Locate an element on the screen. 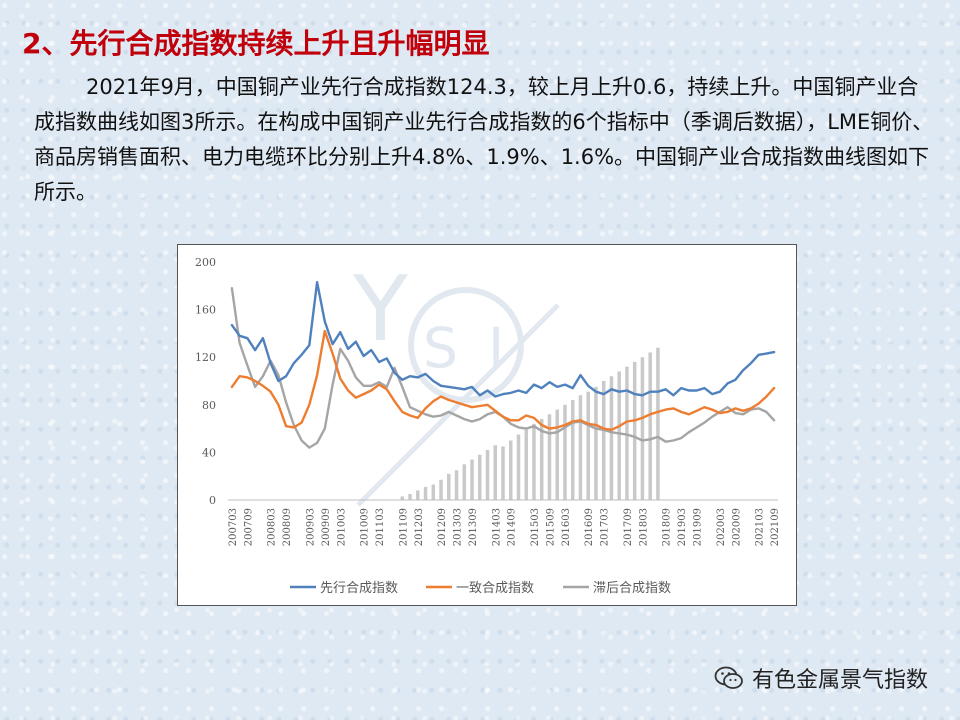 Image resolution: width=960 pixels, height=720 pixels. wechat-watermark: 有色金属景气指数 is located at coordinates (821, 678).